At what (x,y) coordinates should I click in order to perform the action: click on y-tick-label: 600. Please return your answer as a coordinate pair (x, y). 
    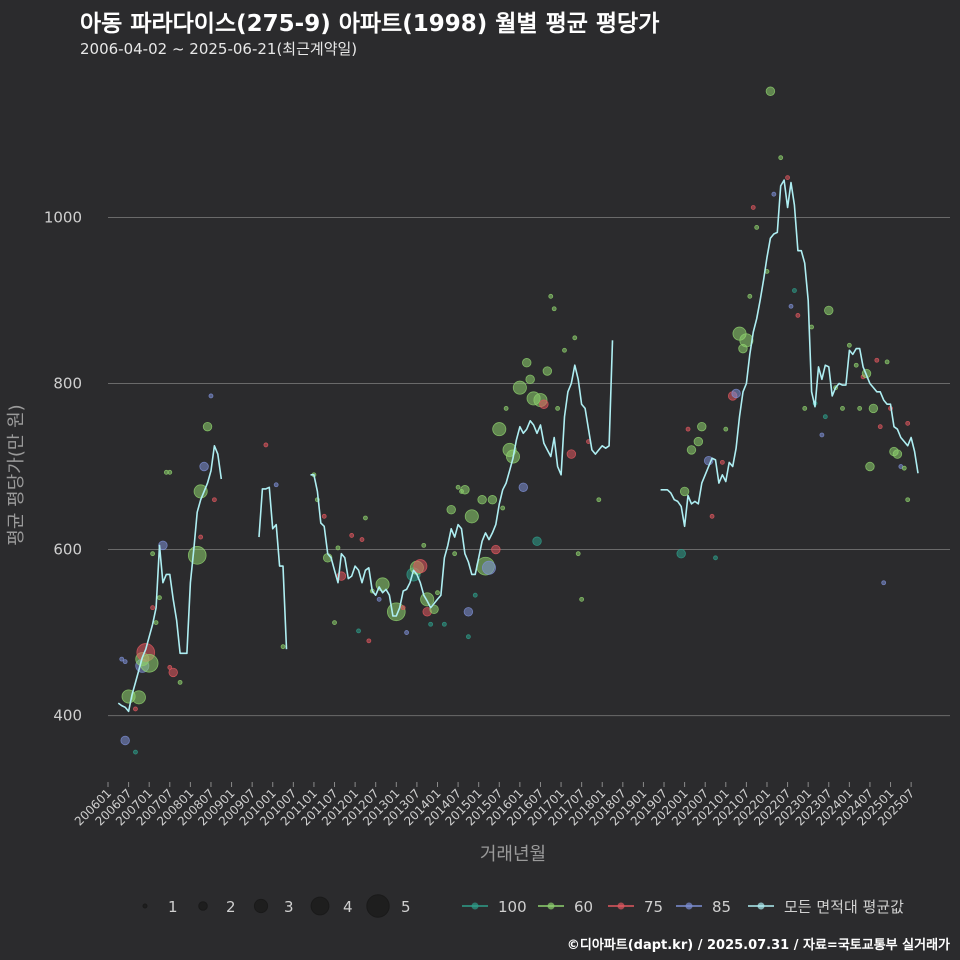
    Looking at the image, I should click on (67, 550).